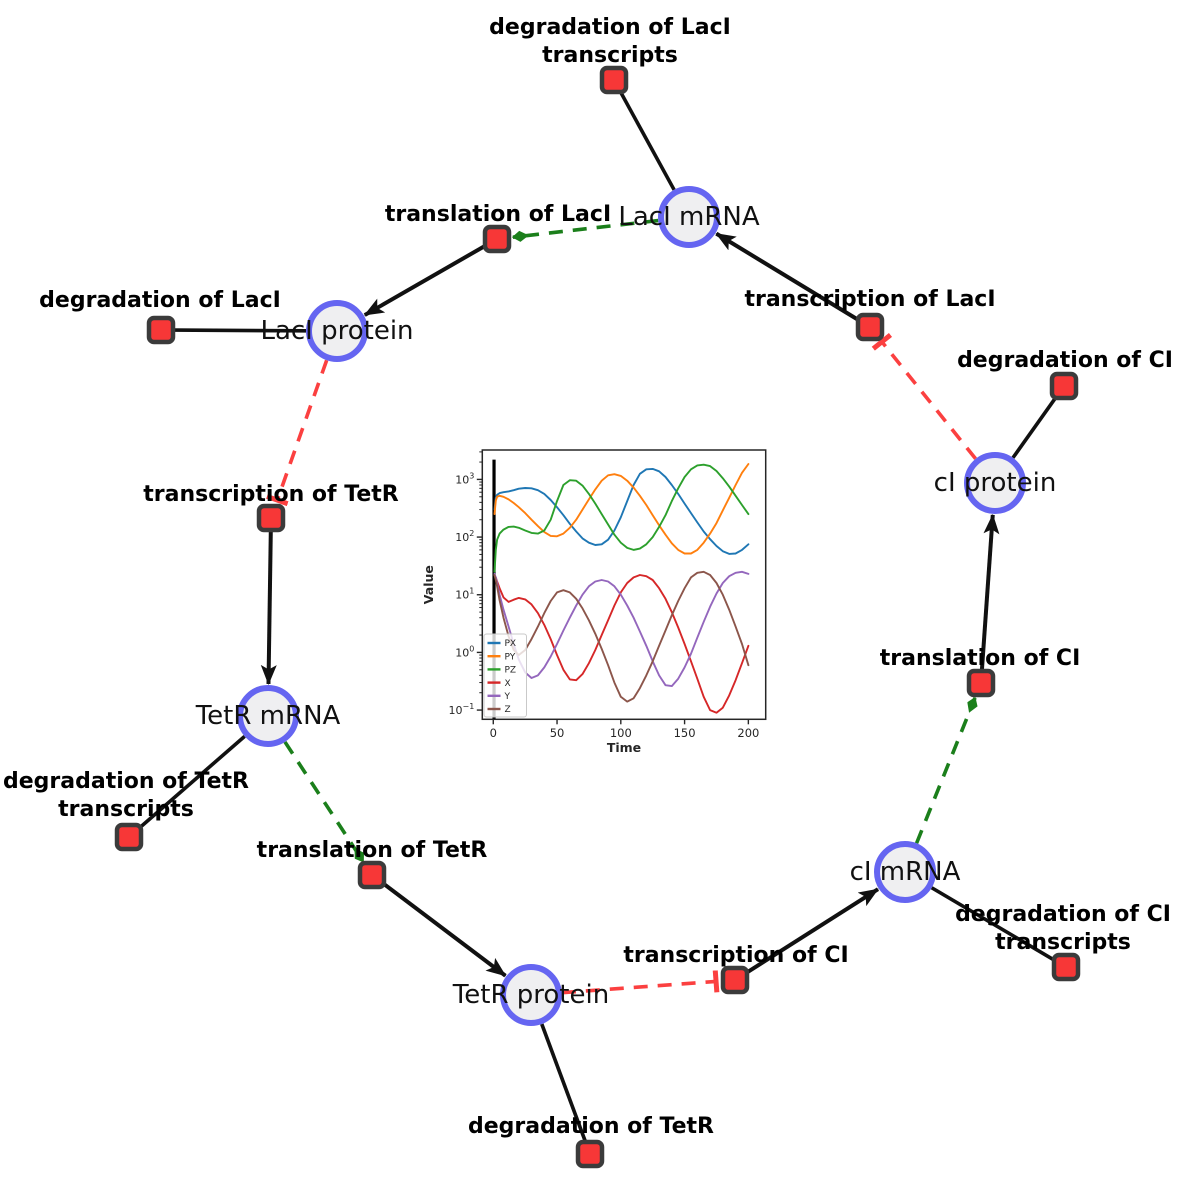  I want to click on edge-modifier-ci-mrna-to-translation-ci, so click(946, 770).